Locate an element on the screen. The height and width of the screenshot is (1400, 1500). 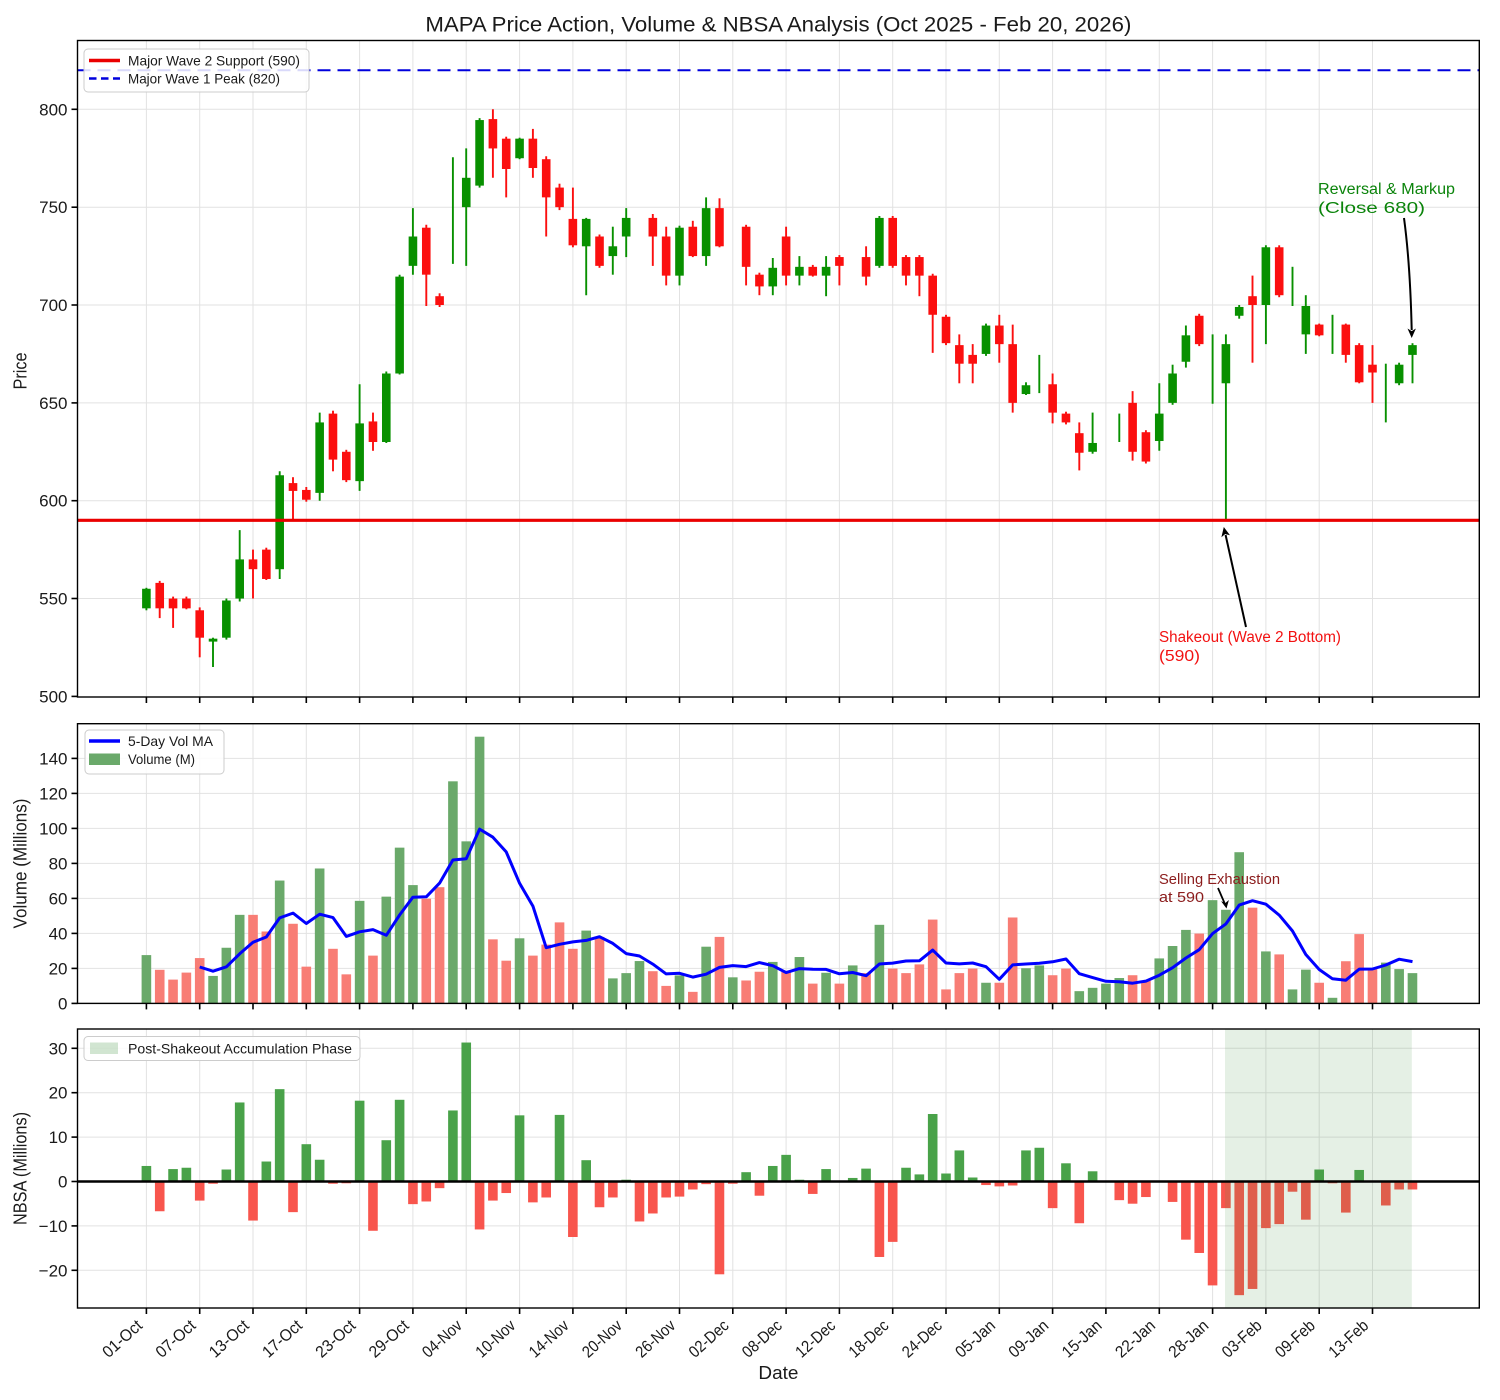
svg-text: 700 is located at coordinates (53, 305).